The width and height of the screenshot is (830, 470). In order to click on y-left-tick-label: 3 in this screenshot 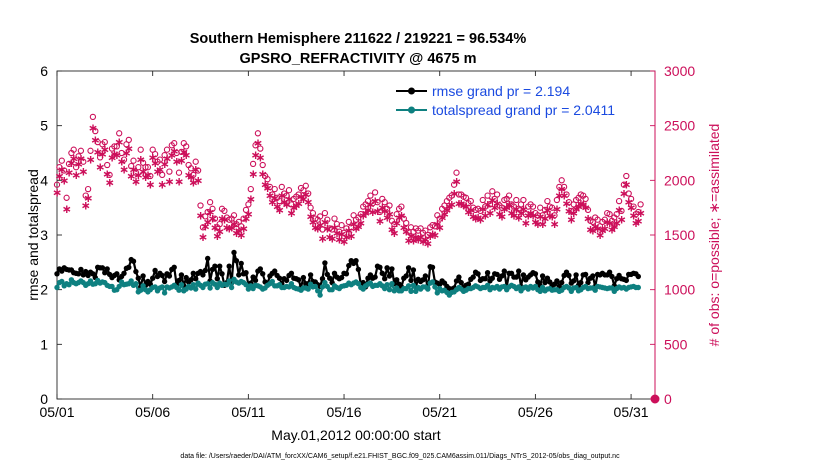, I will do `click(44, 235)`.